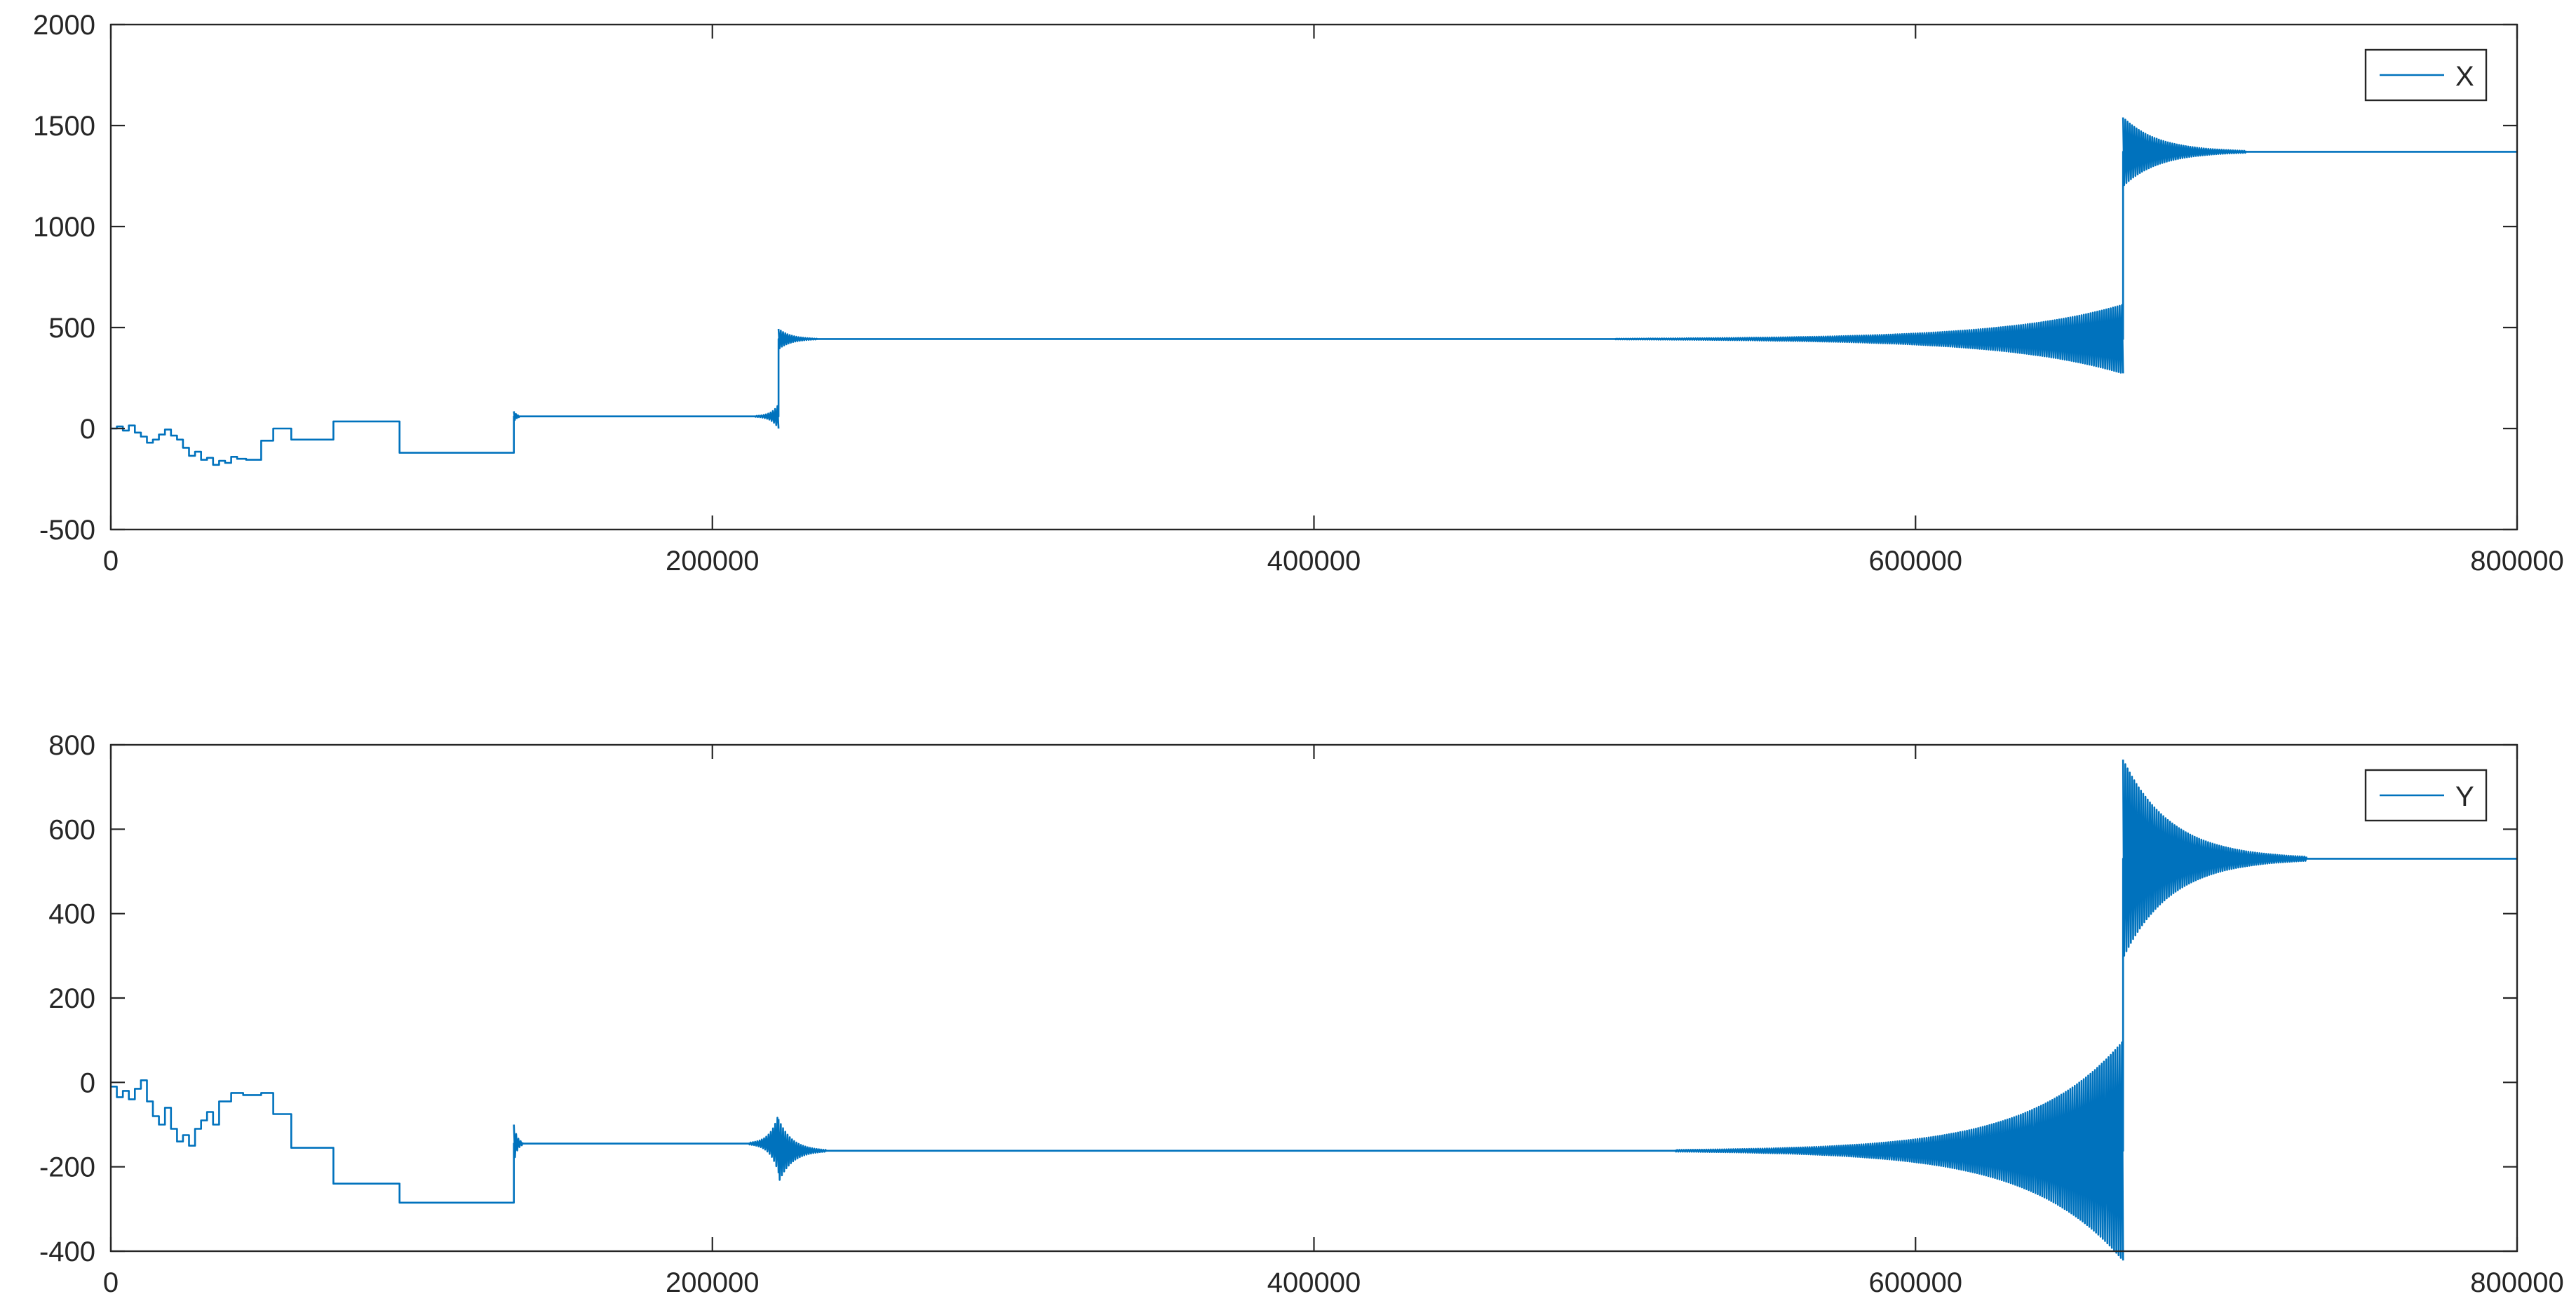  What do you see at coordinates (2464, 76) in the screenshot?
I see `legend-label-x: X` at bounding box center [2464, 76].